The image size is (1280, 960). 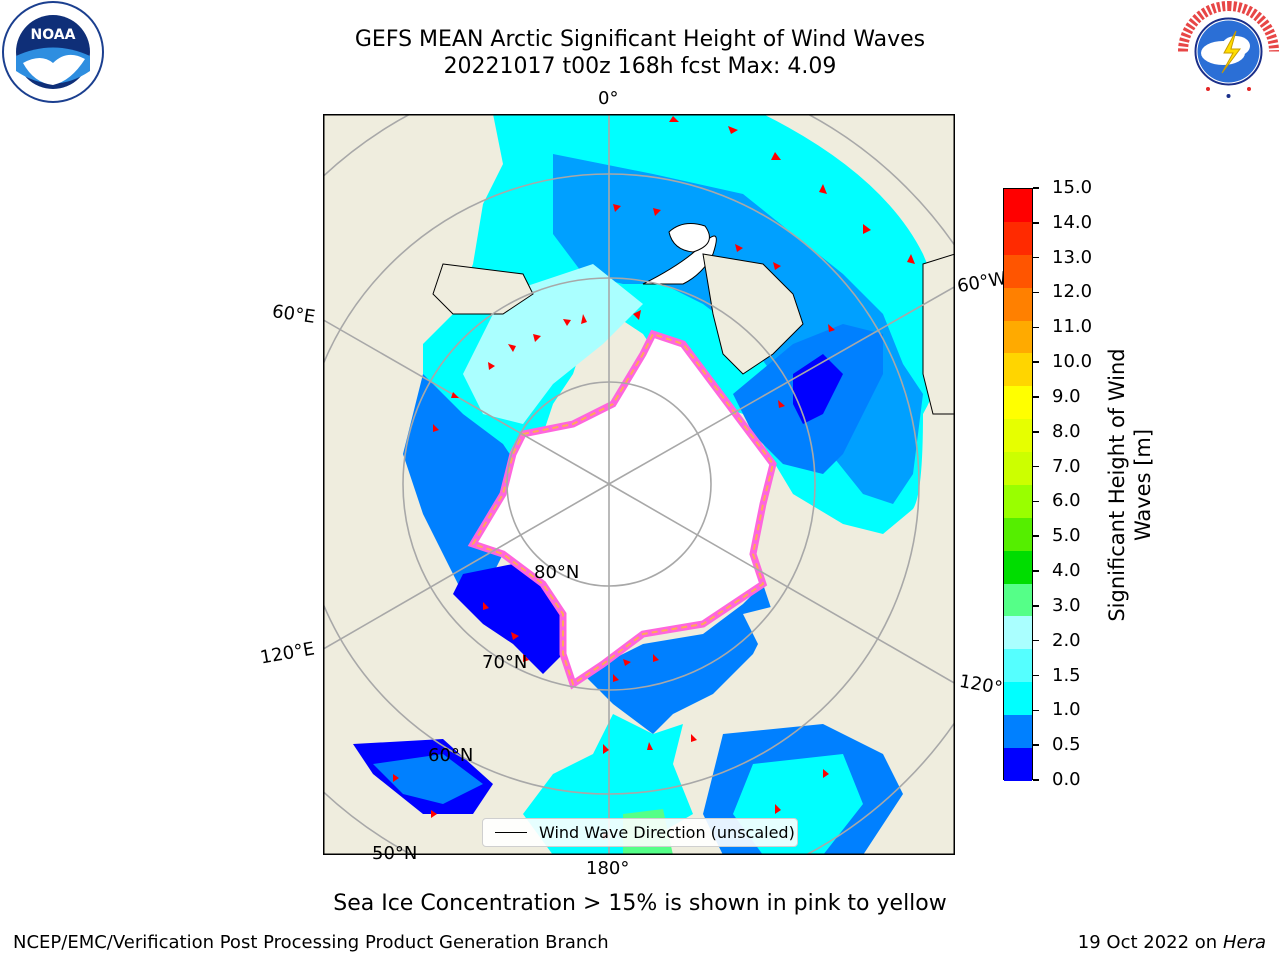 What do you see at coordinates (640, 66) in the screenshot?
I see `chart-subtitle: 20221017 t00z 168h fcst Max: 4.09` at bounding box center [640, 66].